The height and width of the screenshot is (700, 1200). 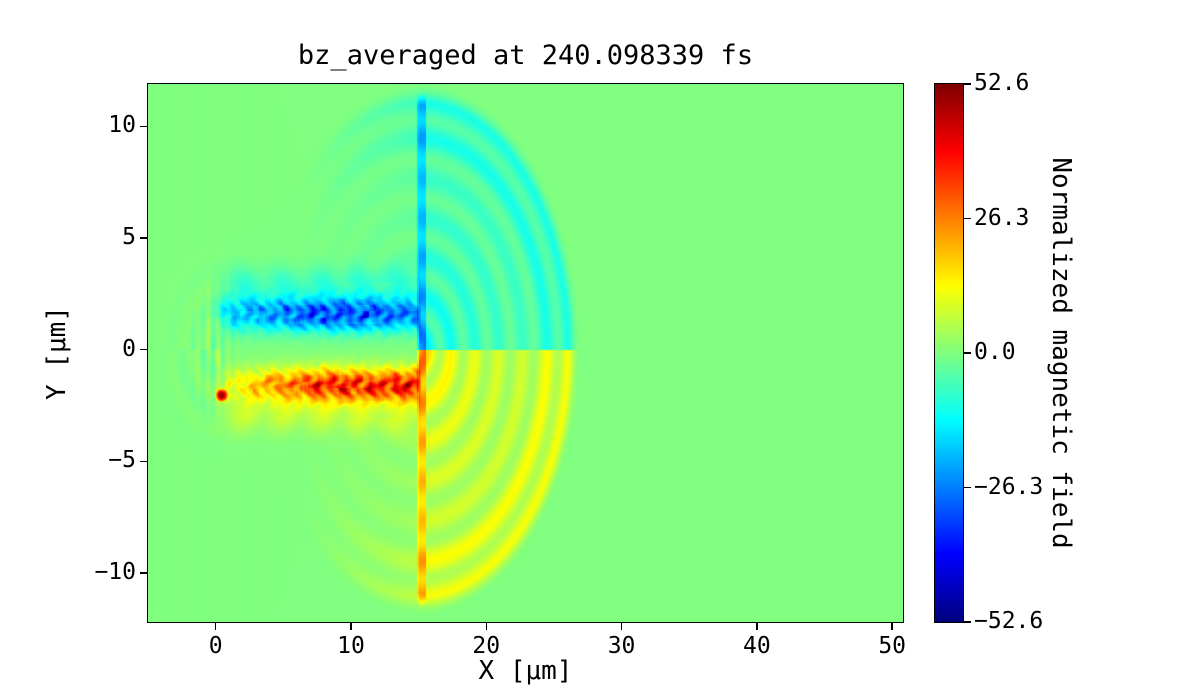 What do you see at coordinates (1009, 486) in the screenshot?
I see `colorbar-tick-label: −26.3` at bounding box center [1009, 486].